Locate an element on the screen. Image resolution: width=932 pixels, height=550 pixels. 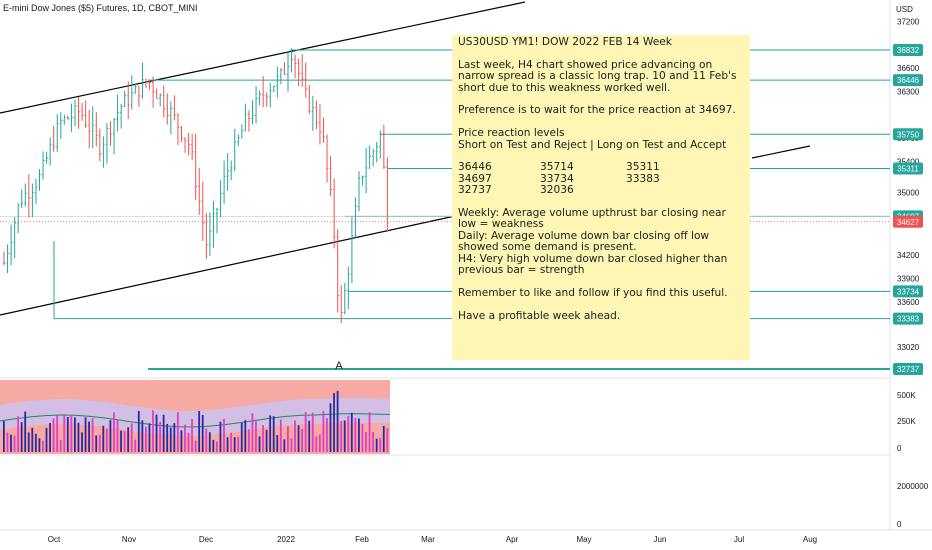
level-value: 32036 is located at coordinates (557, 190).